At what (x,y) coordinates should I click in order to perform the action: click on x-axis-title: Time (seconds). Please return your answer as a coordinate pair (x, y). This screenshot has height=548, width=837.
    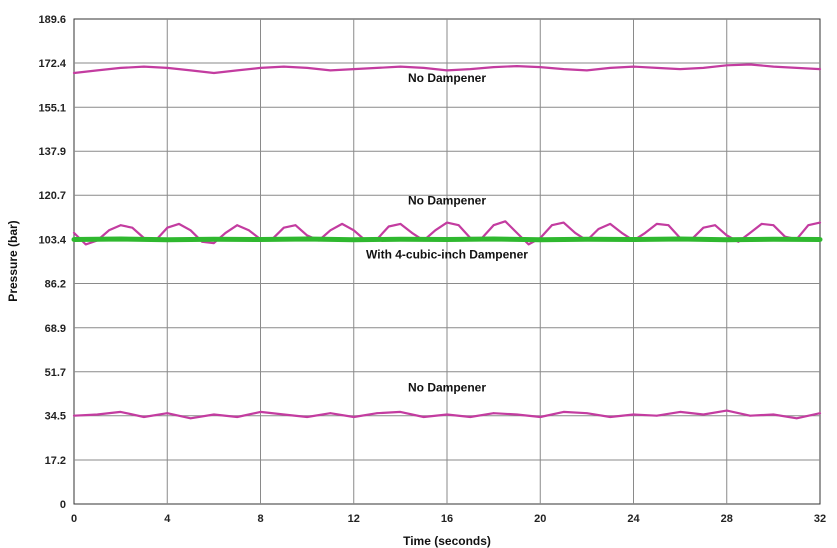
    Looking at the image, I should click on (447, 541).